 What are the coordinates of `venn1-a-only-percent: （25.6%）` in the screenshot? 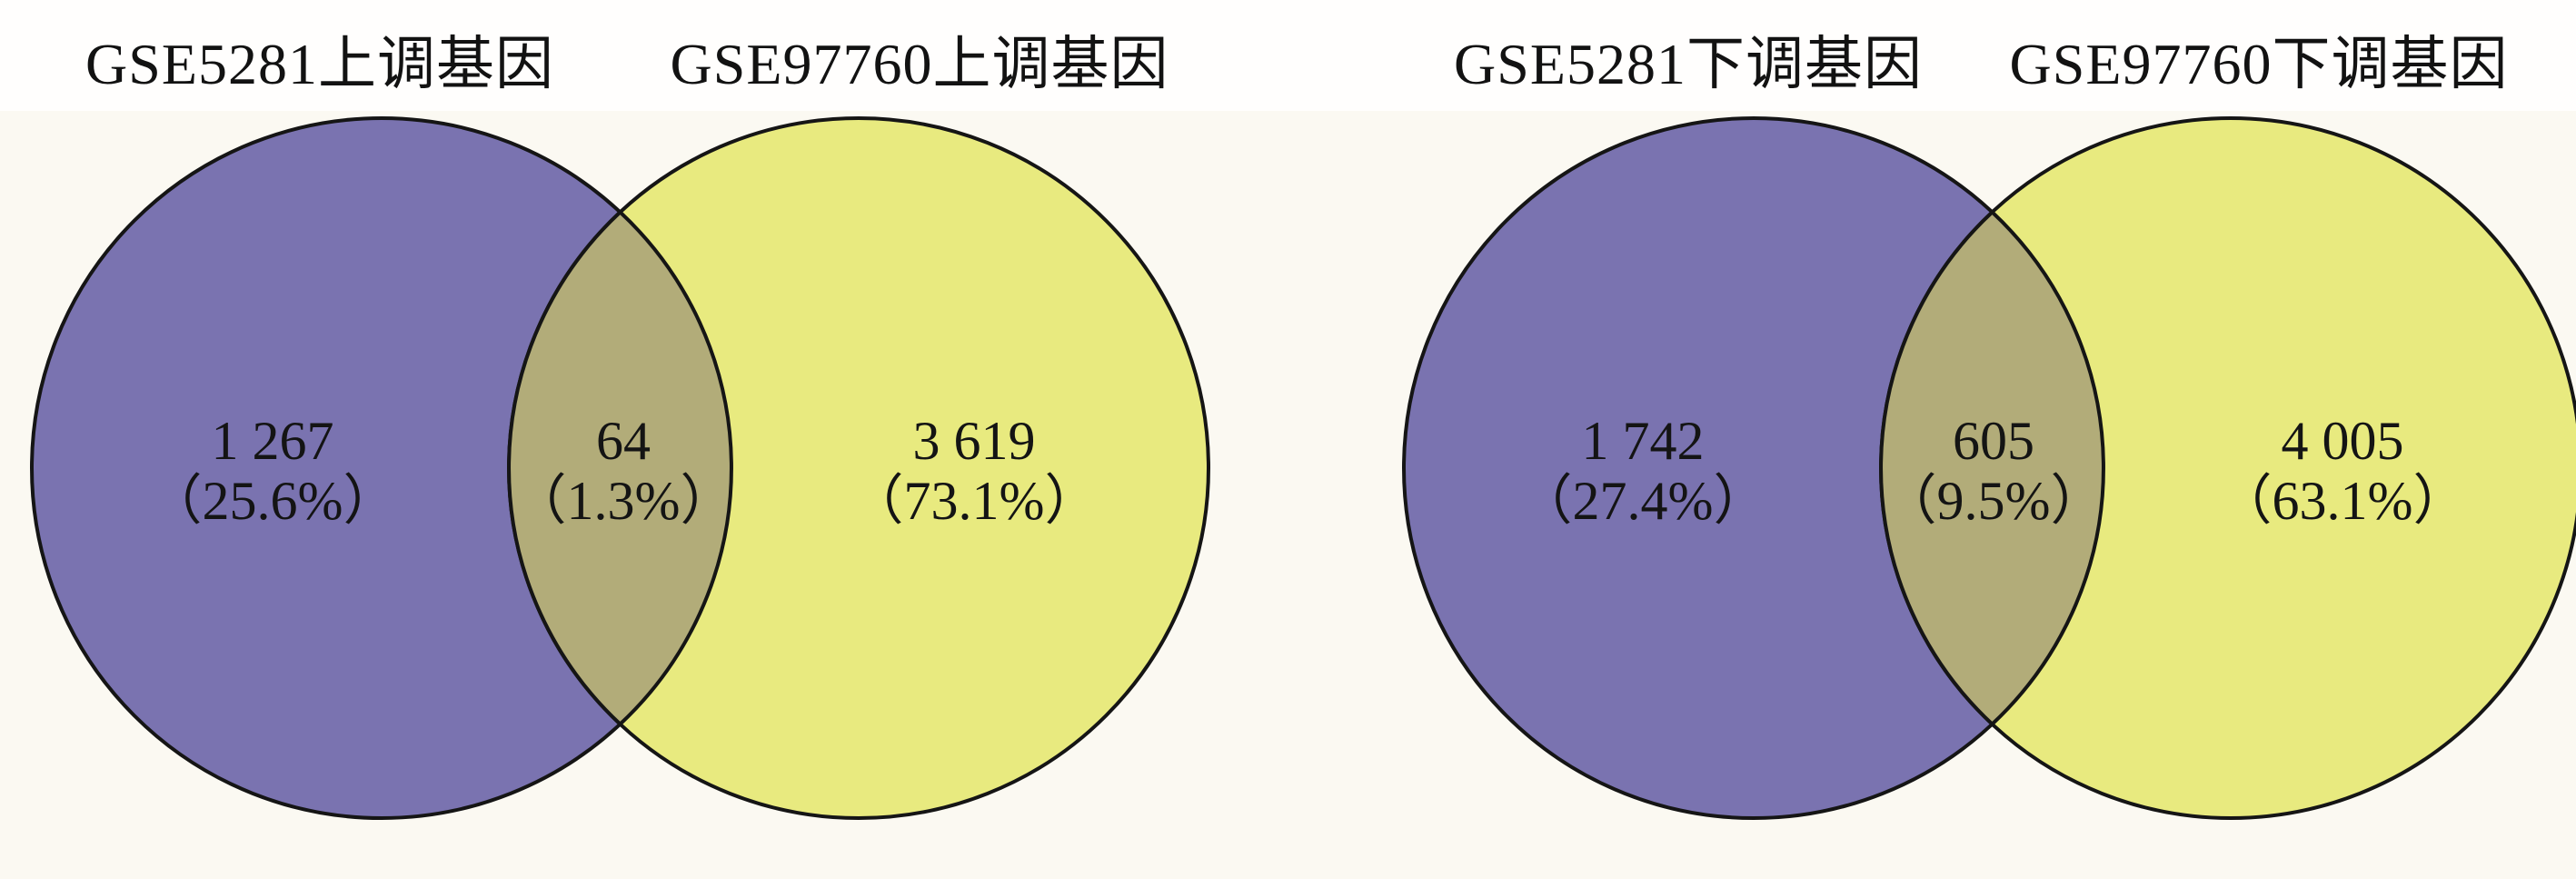 It's located at (273, 501).